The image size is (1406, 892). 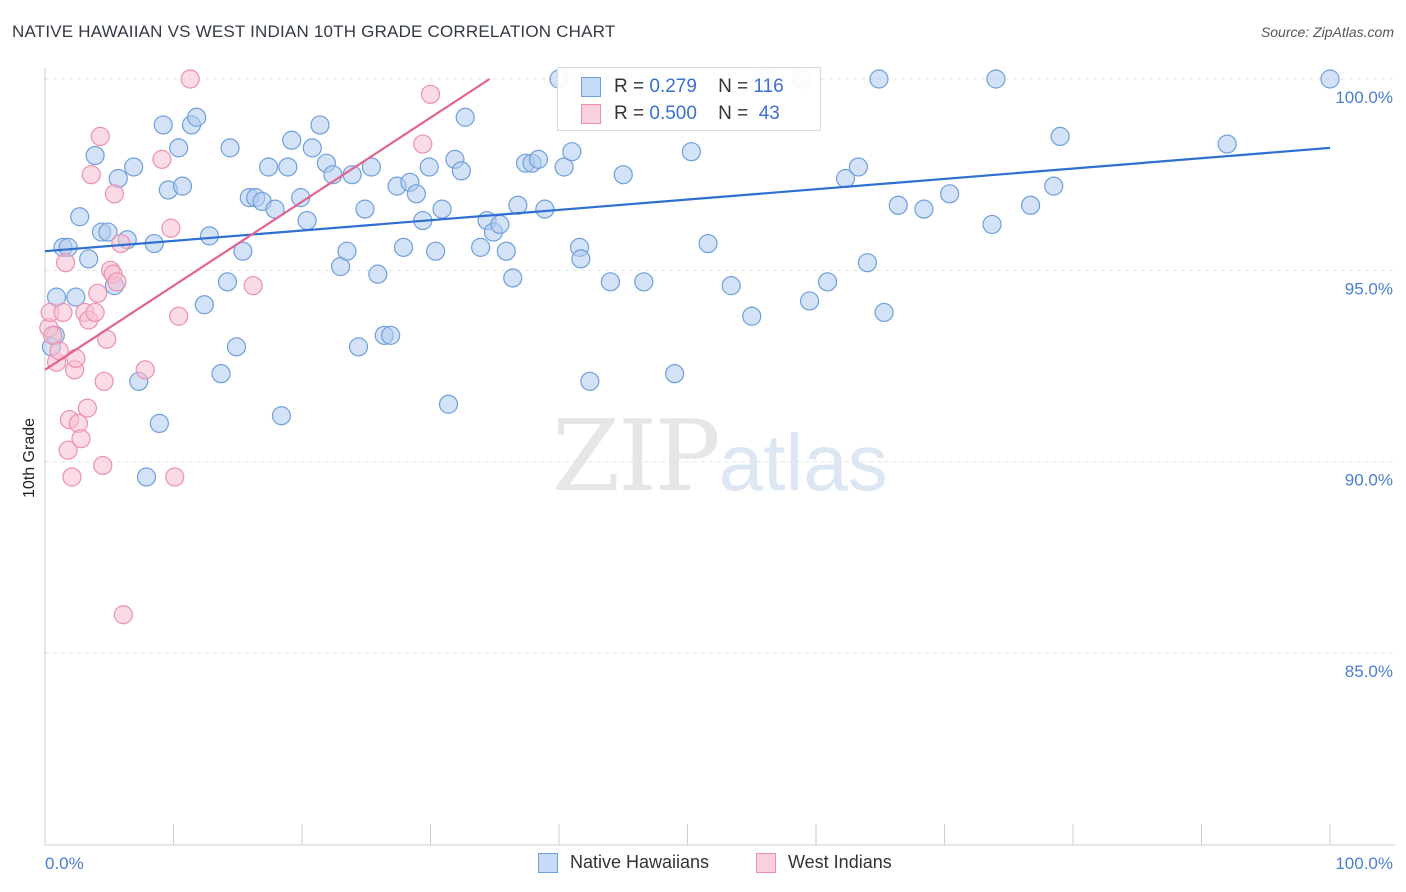 What do you see at coordinates (640, 862) in the screenshot?
I see `legend-label: Native Hawaiians` at bounding box center [640, 862].